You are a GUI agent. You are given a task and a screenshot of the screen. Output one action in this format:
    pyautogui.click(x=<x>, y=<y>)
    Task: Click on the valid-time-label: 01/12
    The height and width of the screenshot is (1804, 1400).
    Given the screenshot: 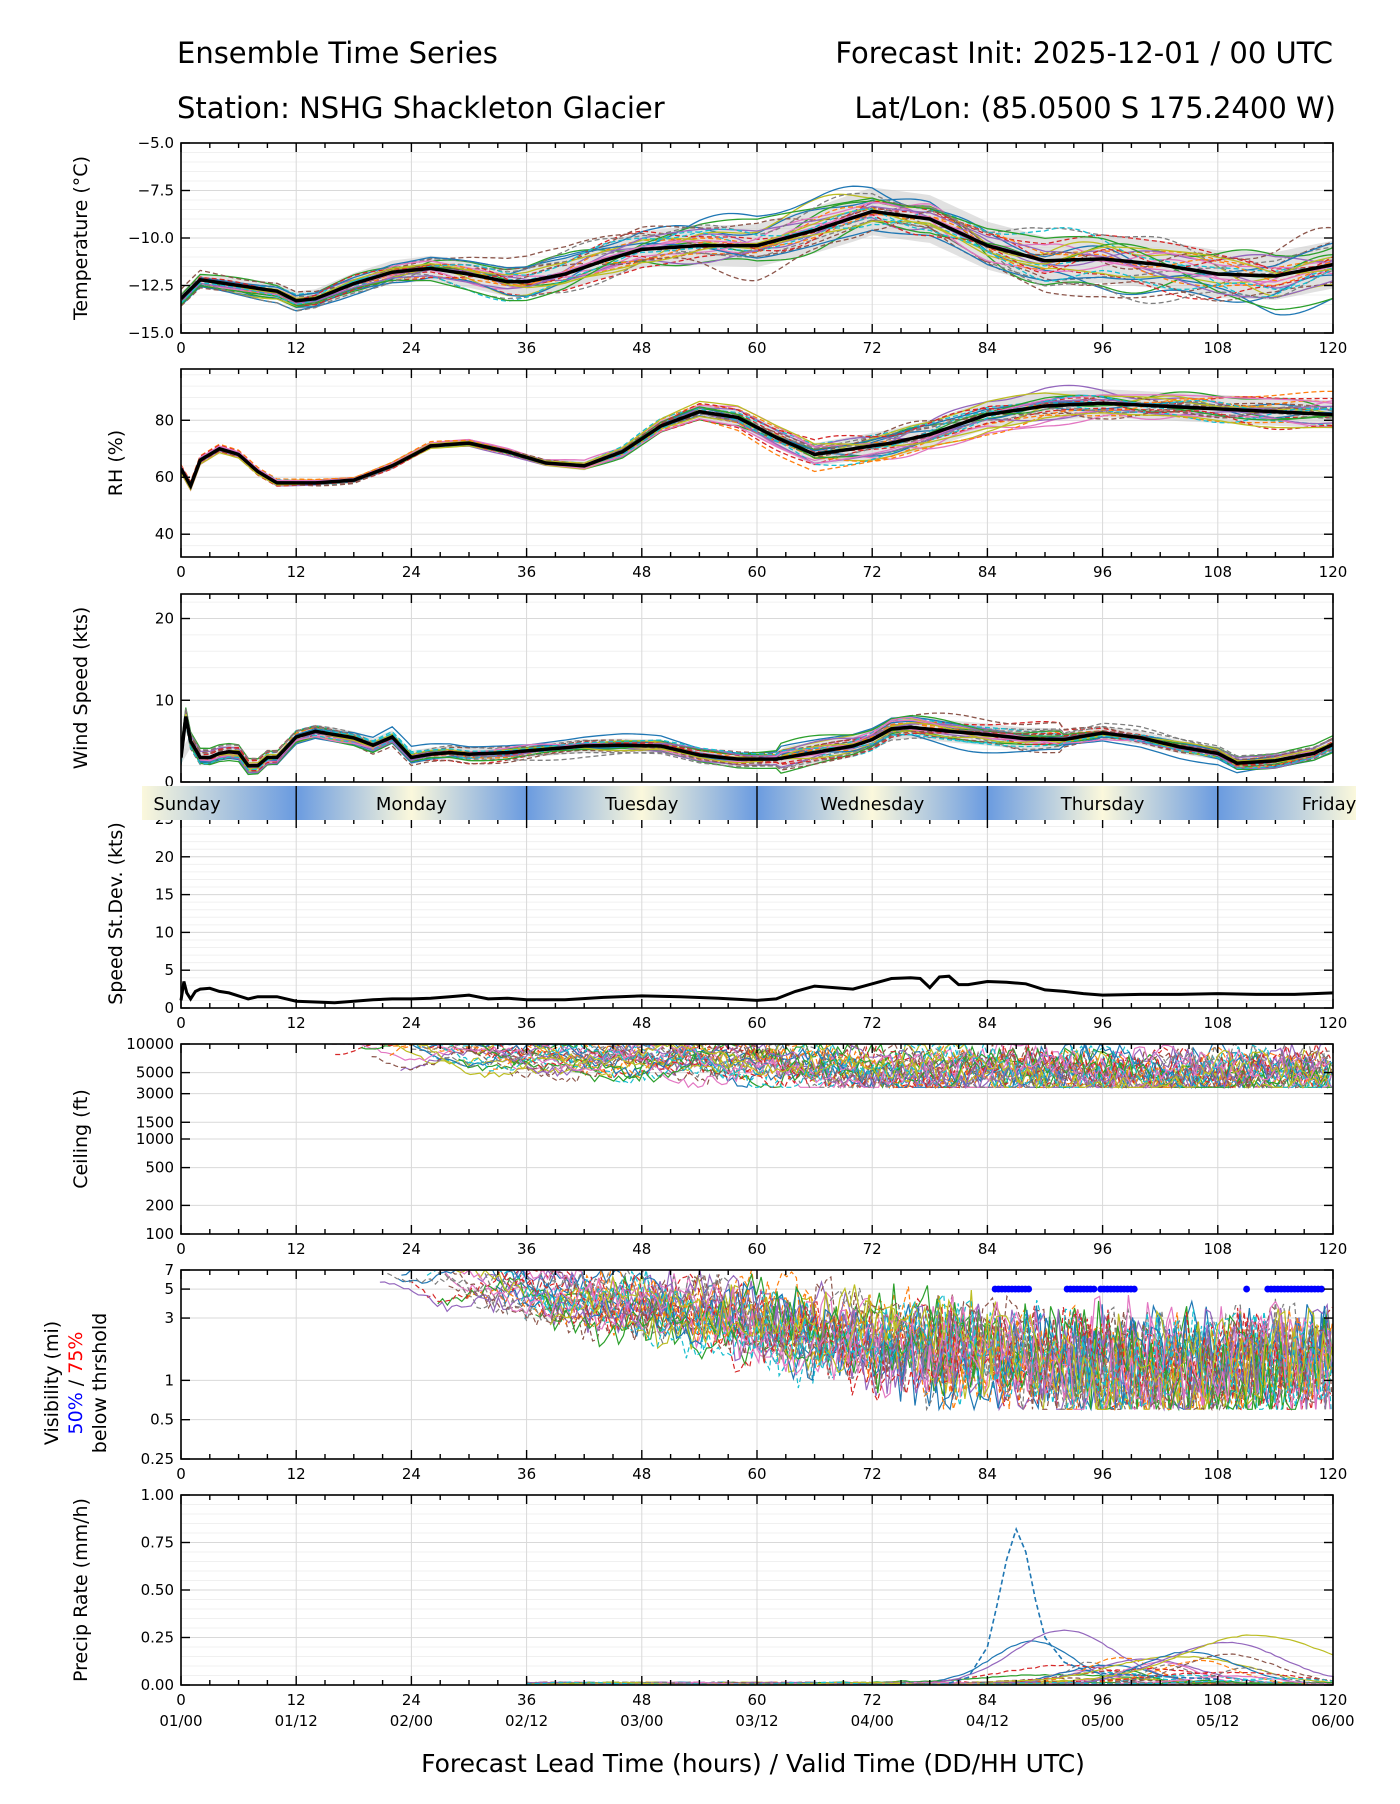 What is the action you would take?
    pyautogui.click(x=296, y=1721)
    